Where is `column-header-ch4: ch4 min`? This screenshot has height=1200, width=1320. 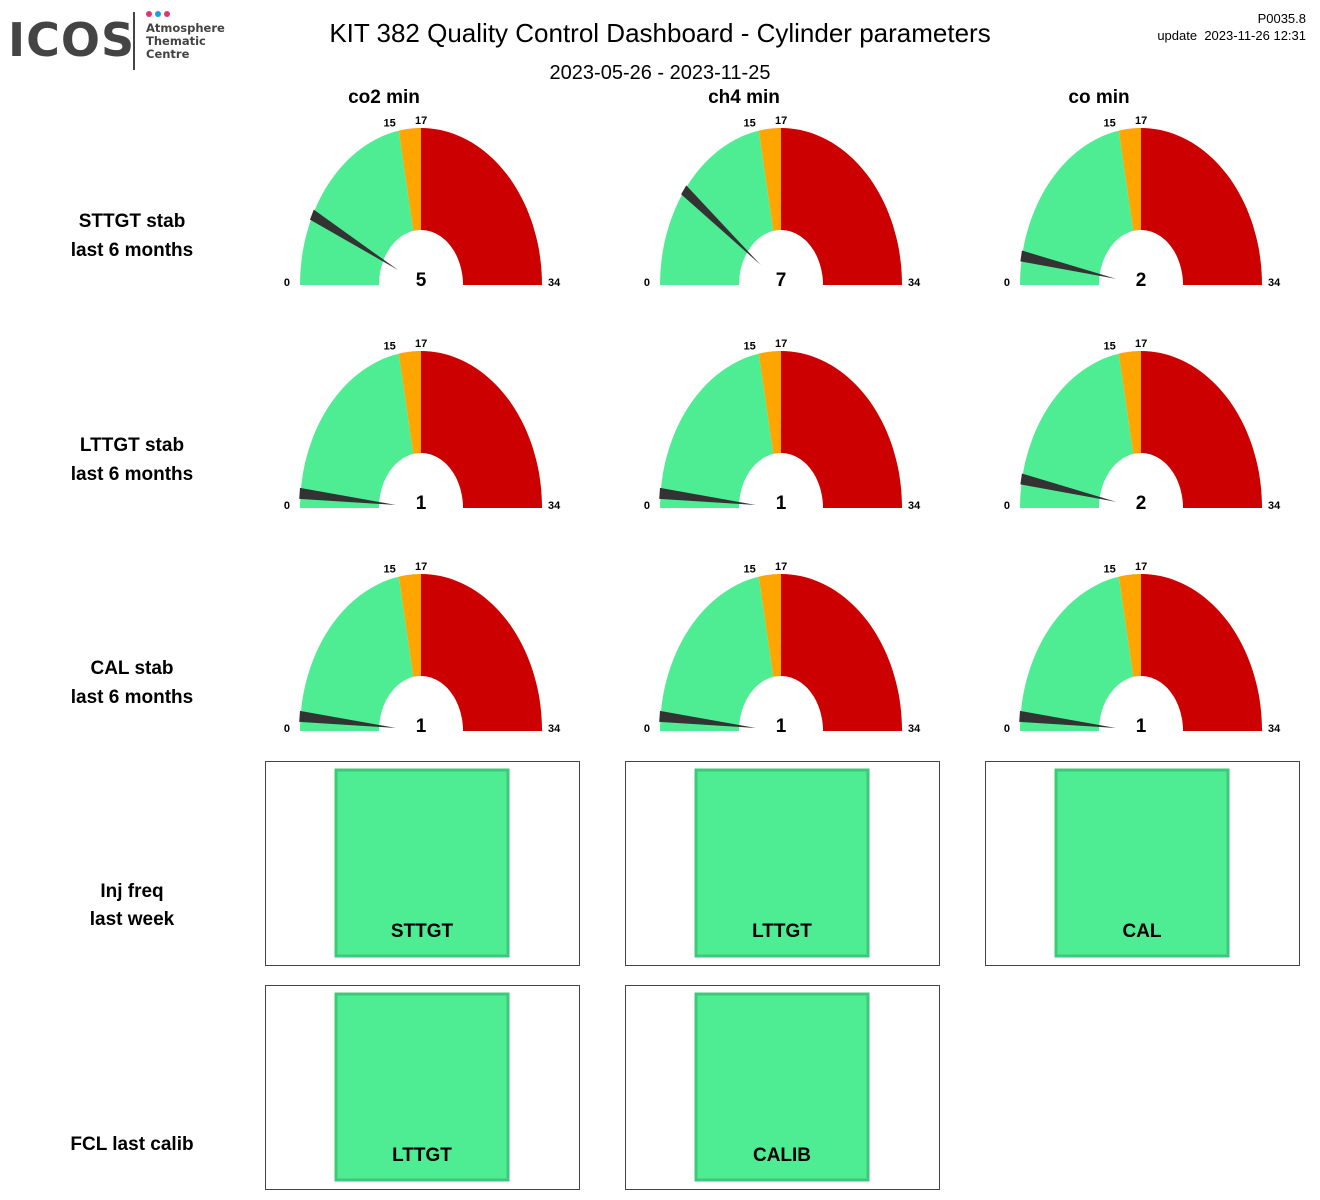 column-header-ch4: ch4 min is located at coordinates (744, 97).